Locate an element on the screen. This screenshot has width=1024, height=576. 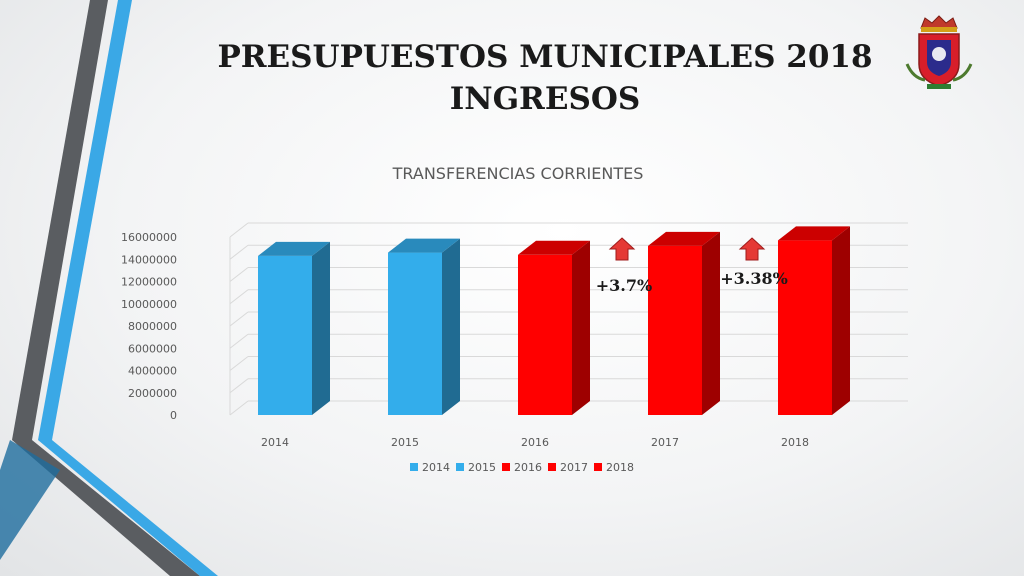
bar-2018 is located at coordinates (814, 320).